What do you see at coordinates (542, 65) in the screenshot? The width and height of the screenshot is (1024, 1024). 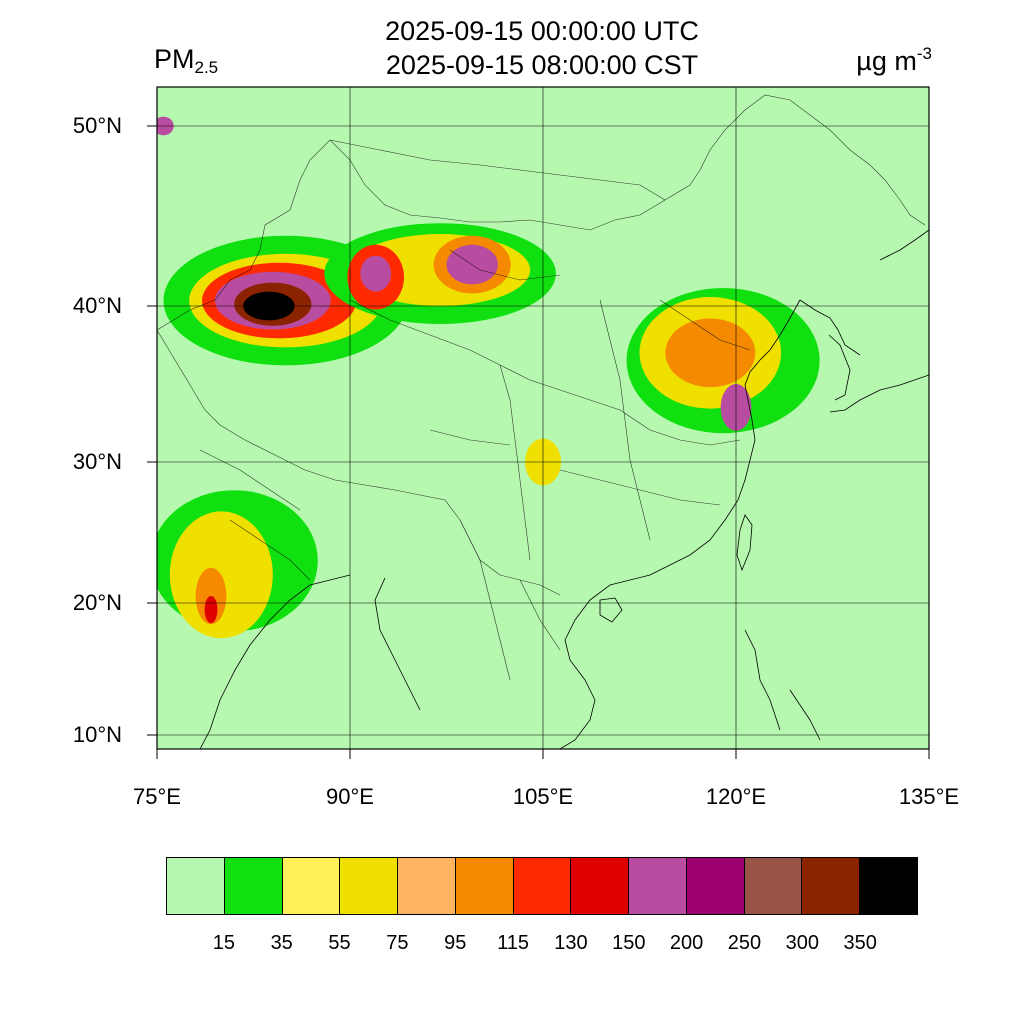 I see `title-cst: 2025-09-15 08:00:00 CST` at bounding box center [542, 65].